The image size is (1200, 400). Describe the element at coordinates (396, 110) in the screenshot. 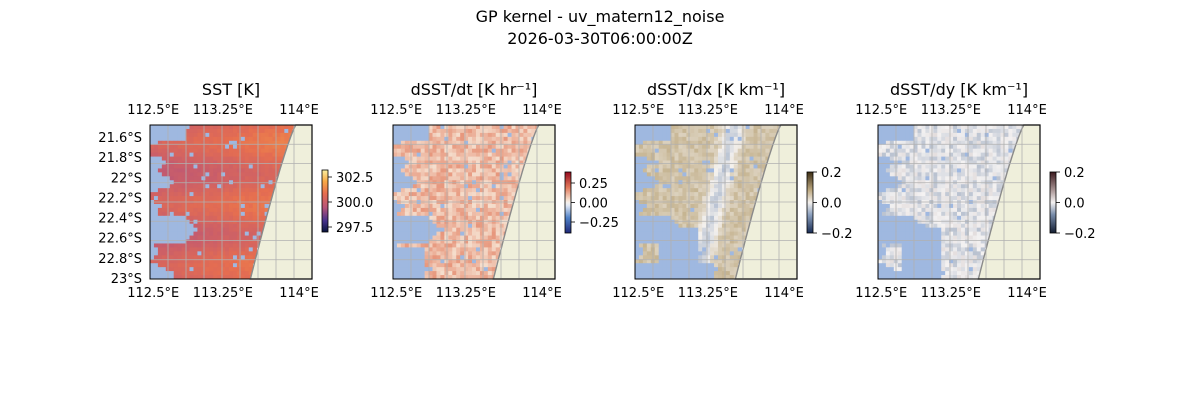

I see `x-tick-label-top: 112.5°E` at that location.